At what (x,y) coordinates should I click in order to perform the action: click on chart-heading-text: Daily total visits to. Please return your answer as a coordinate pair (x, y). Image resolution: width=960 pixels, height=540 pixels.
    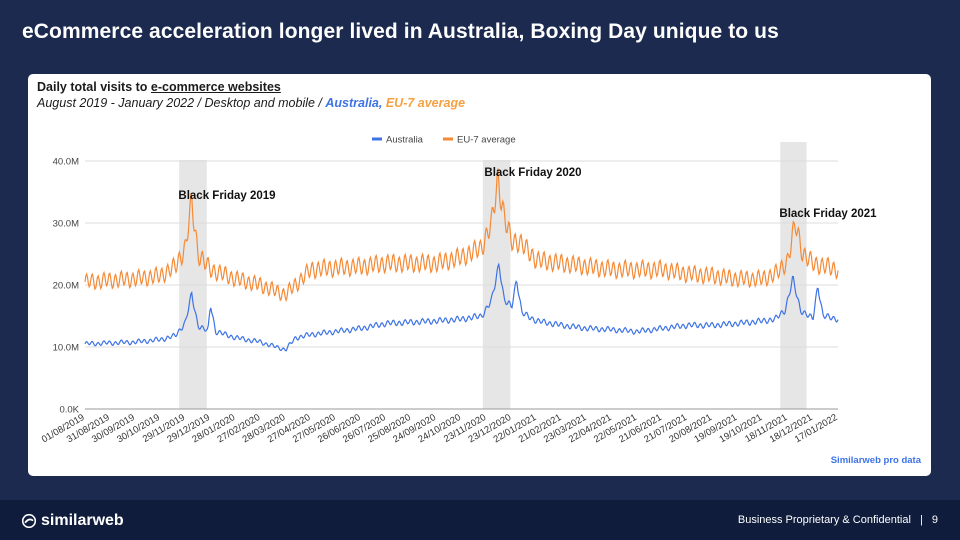
    Looking at the image, I should click on (94, 87).